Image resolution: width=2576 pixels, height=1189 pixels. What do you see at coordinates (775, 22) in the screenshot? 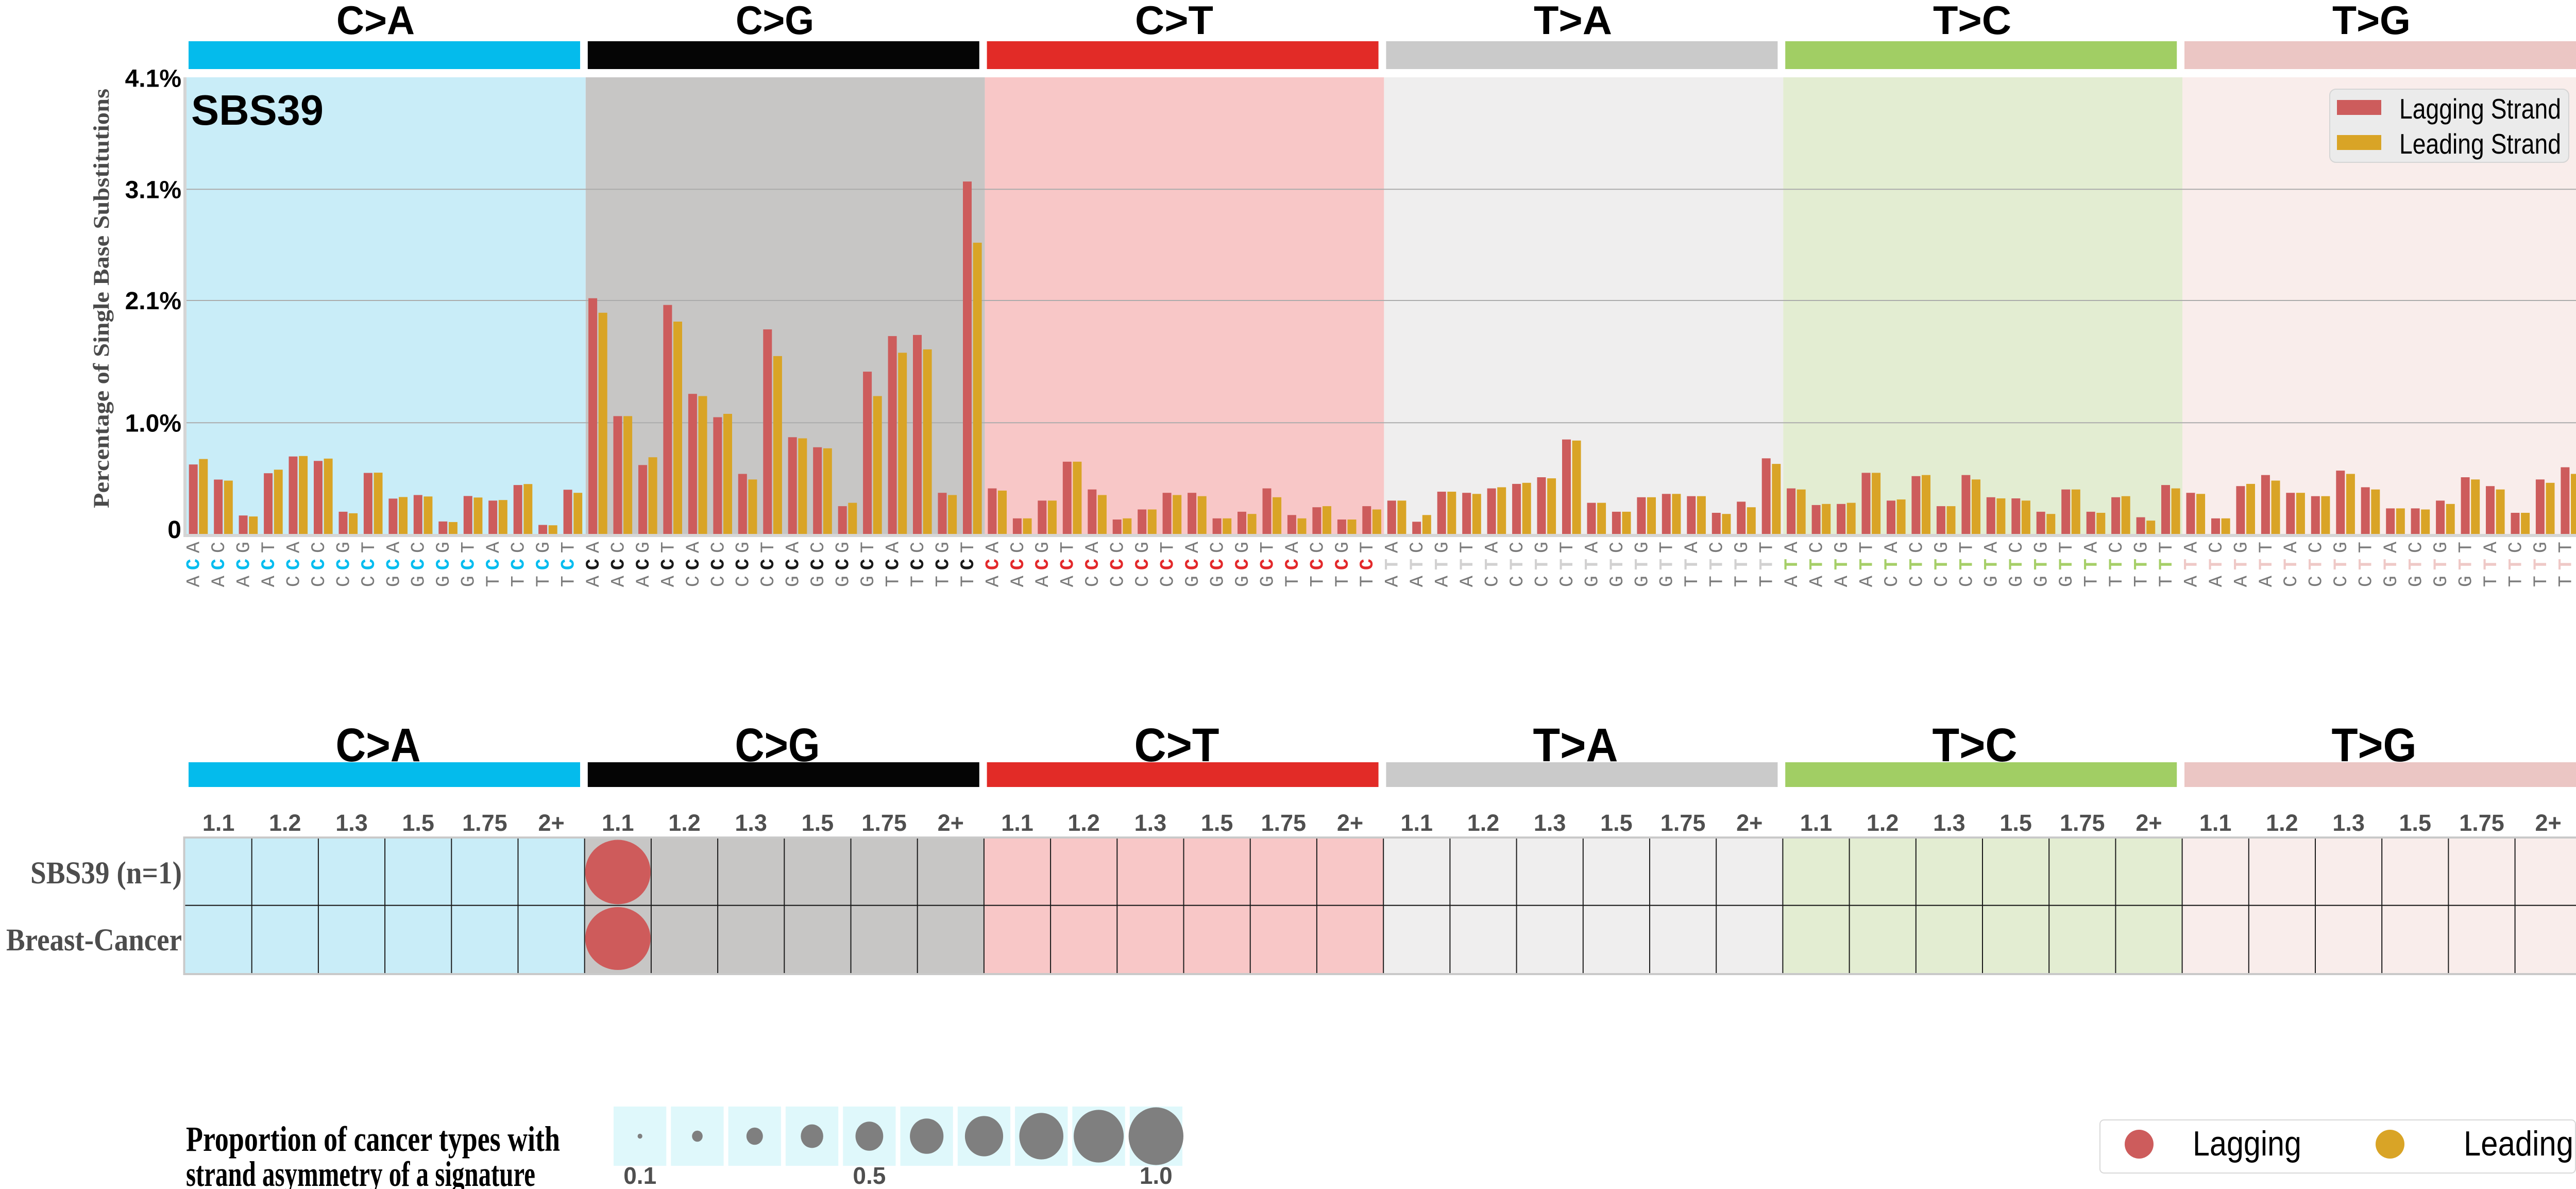
I see `svg-text: C>G` at bounding box center [775, 22].